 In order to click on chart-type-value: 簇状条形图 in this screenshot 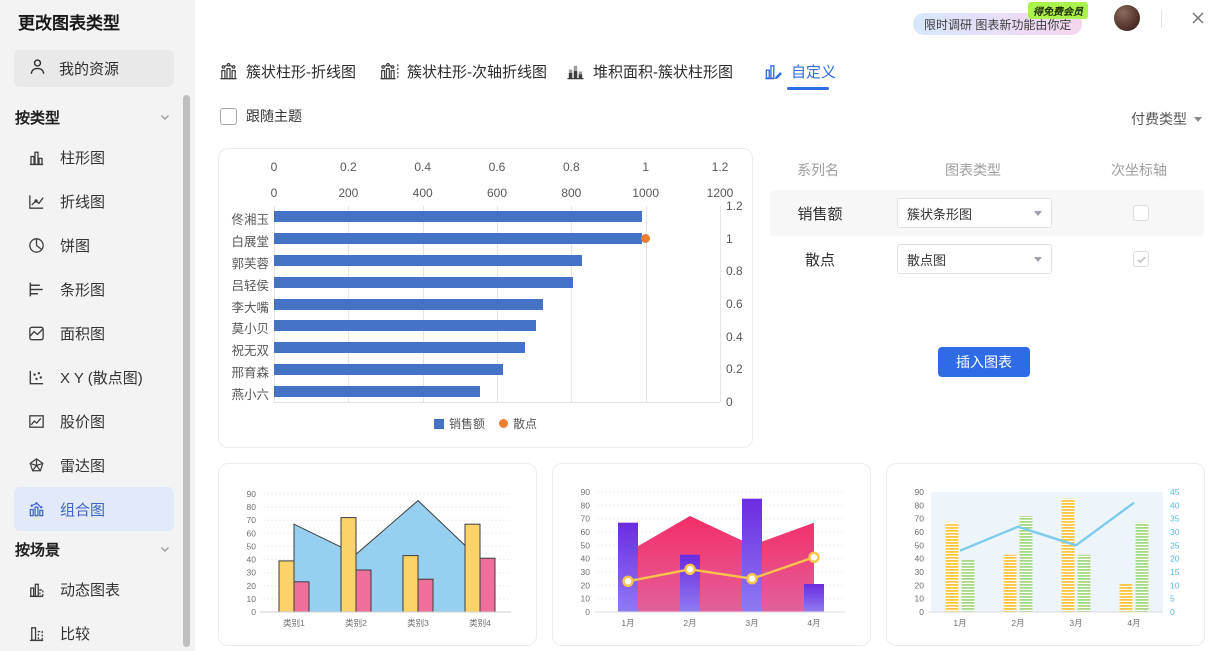, I will do `click(940, 214)`.